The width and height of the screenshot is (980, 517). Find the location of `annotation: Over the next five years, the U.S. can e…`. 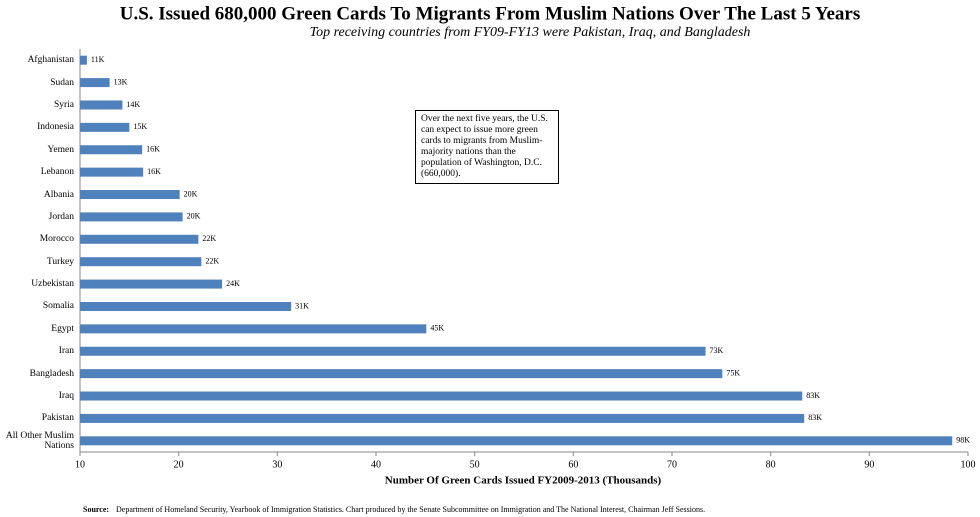

annotation: Over the next five years, the U.S. can e… is located at coordinates (487, 147).